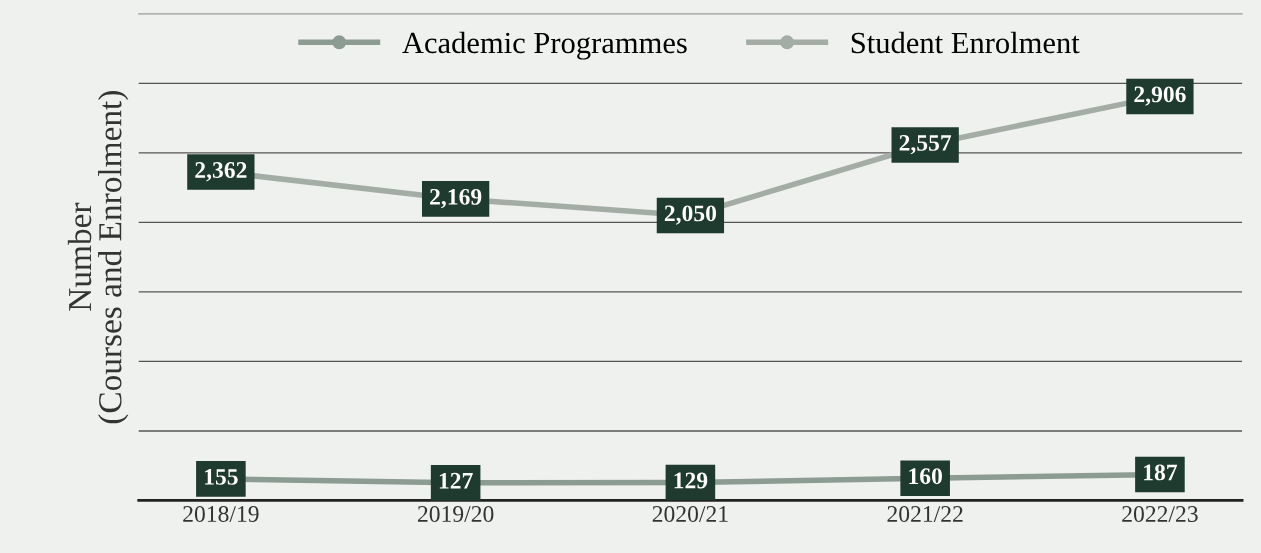 This screenshot has height=553, width=1261. Describe the element at coordinates (221, 477) in the screenshot. I see `data-label: 155` at that location.